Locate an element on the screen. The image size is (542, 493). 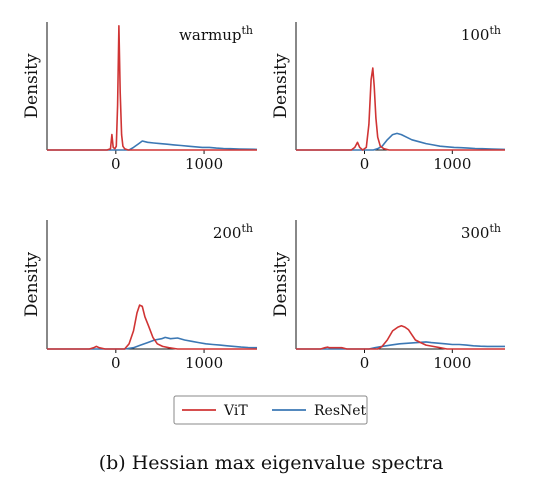
panel-2-title-main: 100 is located at coordinates (475, 35).